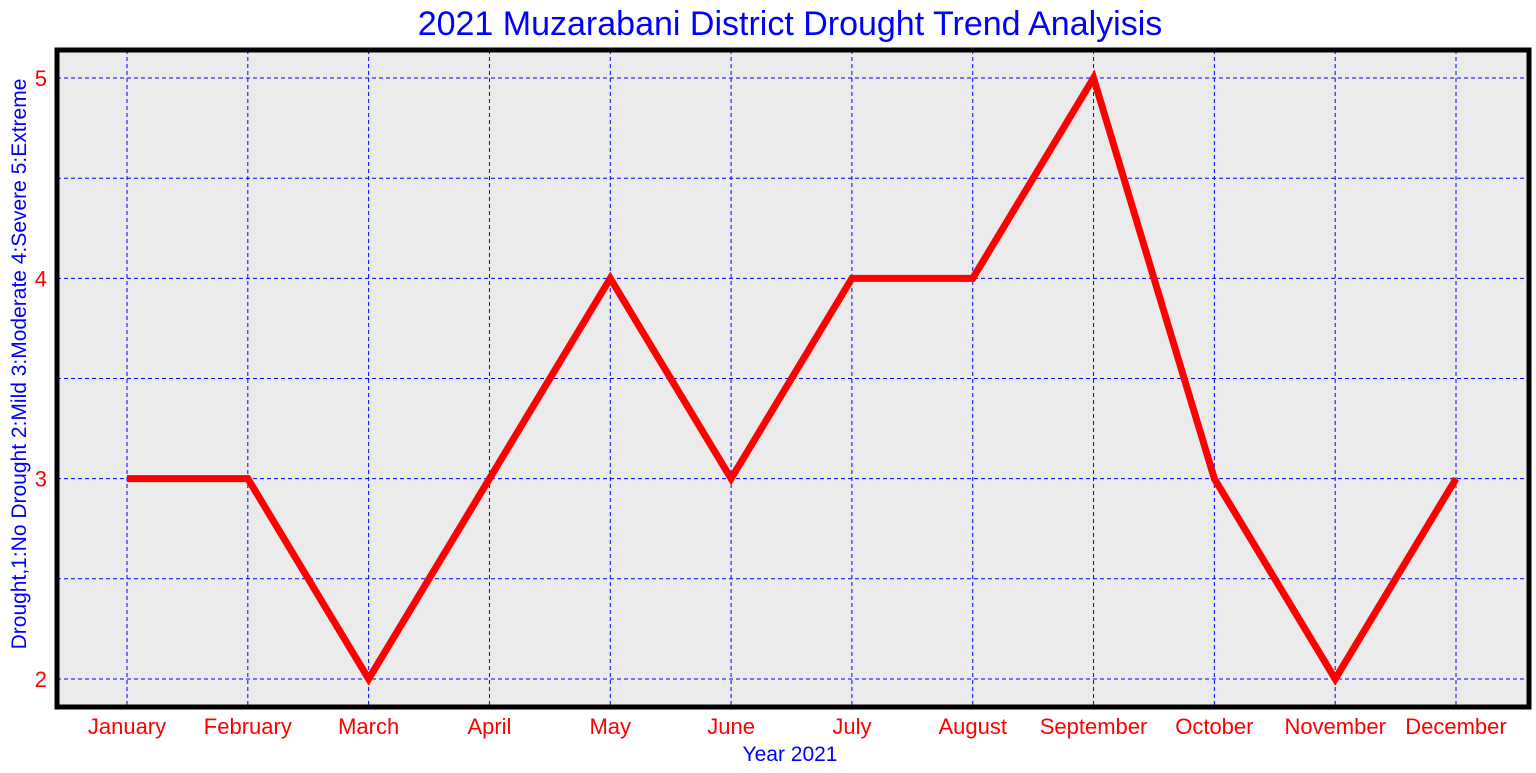 This screenshot has width=1536, height=773. What do you see at coordinates (972, 726) in the screenshot?
I see `x-tick-label: August` at bounding box center [972, 726].